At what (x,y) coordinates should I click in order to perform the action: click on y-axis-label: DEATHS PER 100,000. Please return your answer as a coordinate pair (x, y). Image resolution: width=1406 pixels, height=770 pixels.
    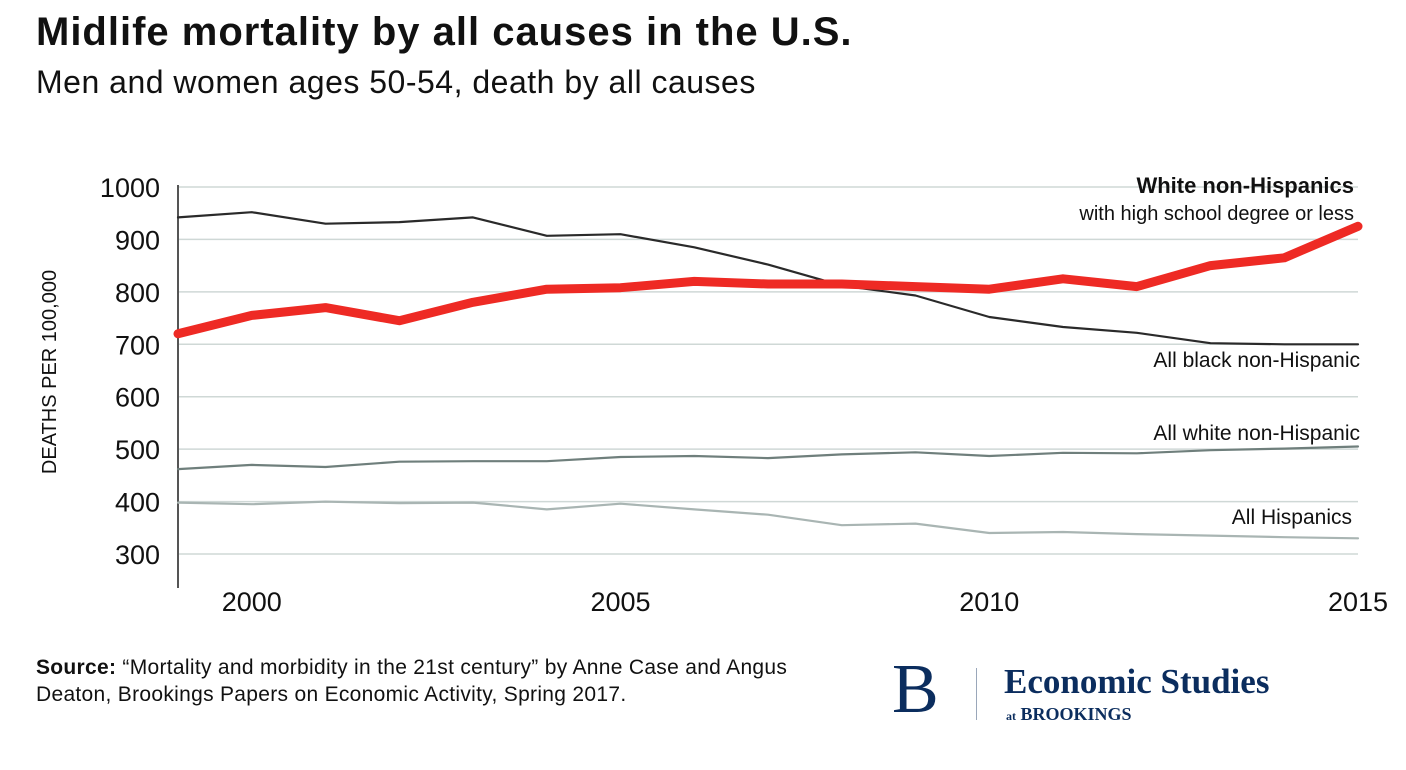
    Looking at the image, I should click on (50, 372).